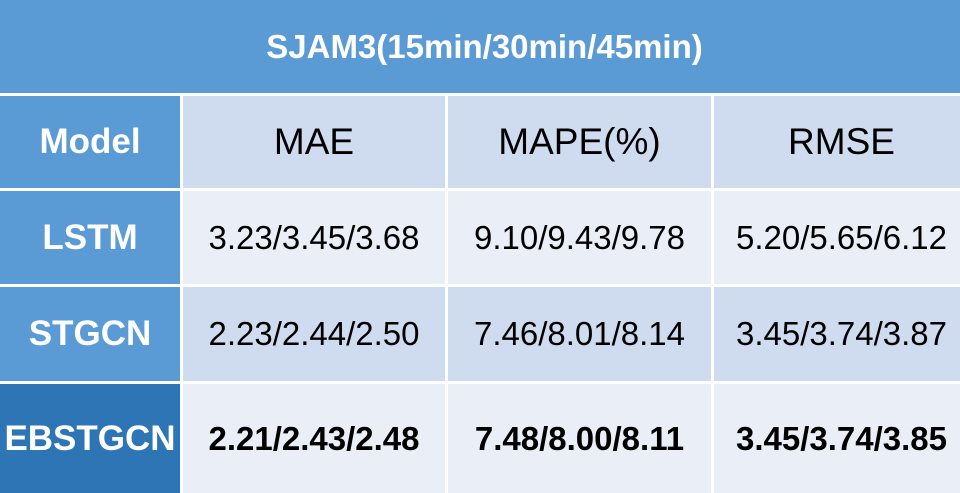 The height and width of the screenshot is (493, 960). Describe the element at coordinates (314, 237) in the screenshot. I see `cell-lstm-mae: 3.23/3.45/3.68` at that location.